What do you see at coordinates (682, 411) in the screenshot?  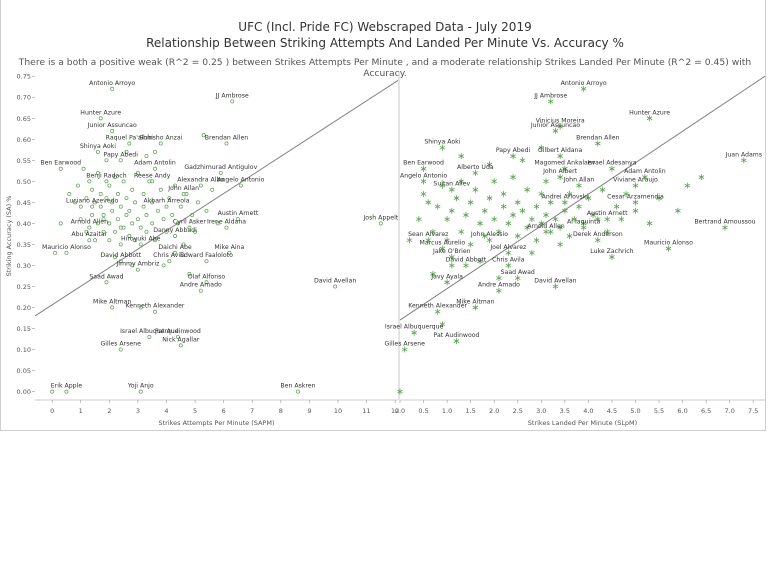 I see `panel2-x-tick-label: 6.0` at bounding box center [682, 411].